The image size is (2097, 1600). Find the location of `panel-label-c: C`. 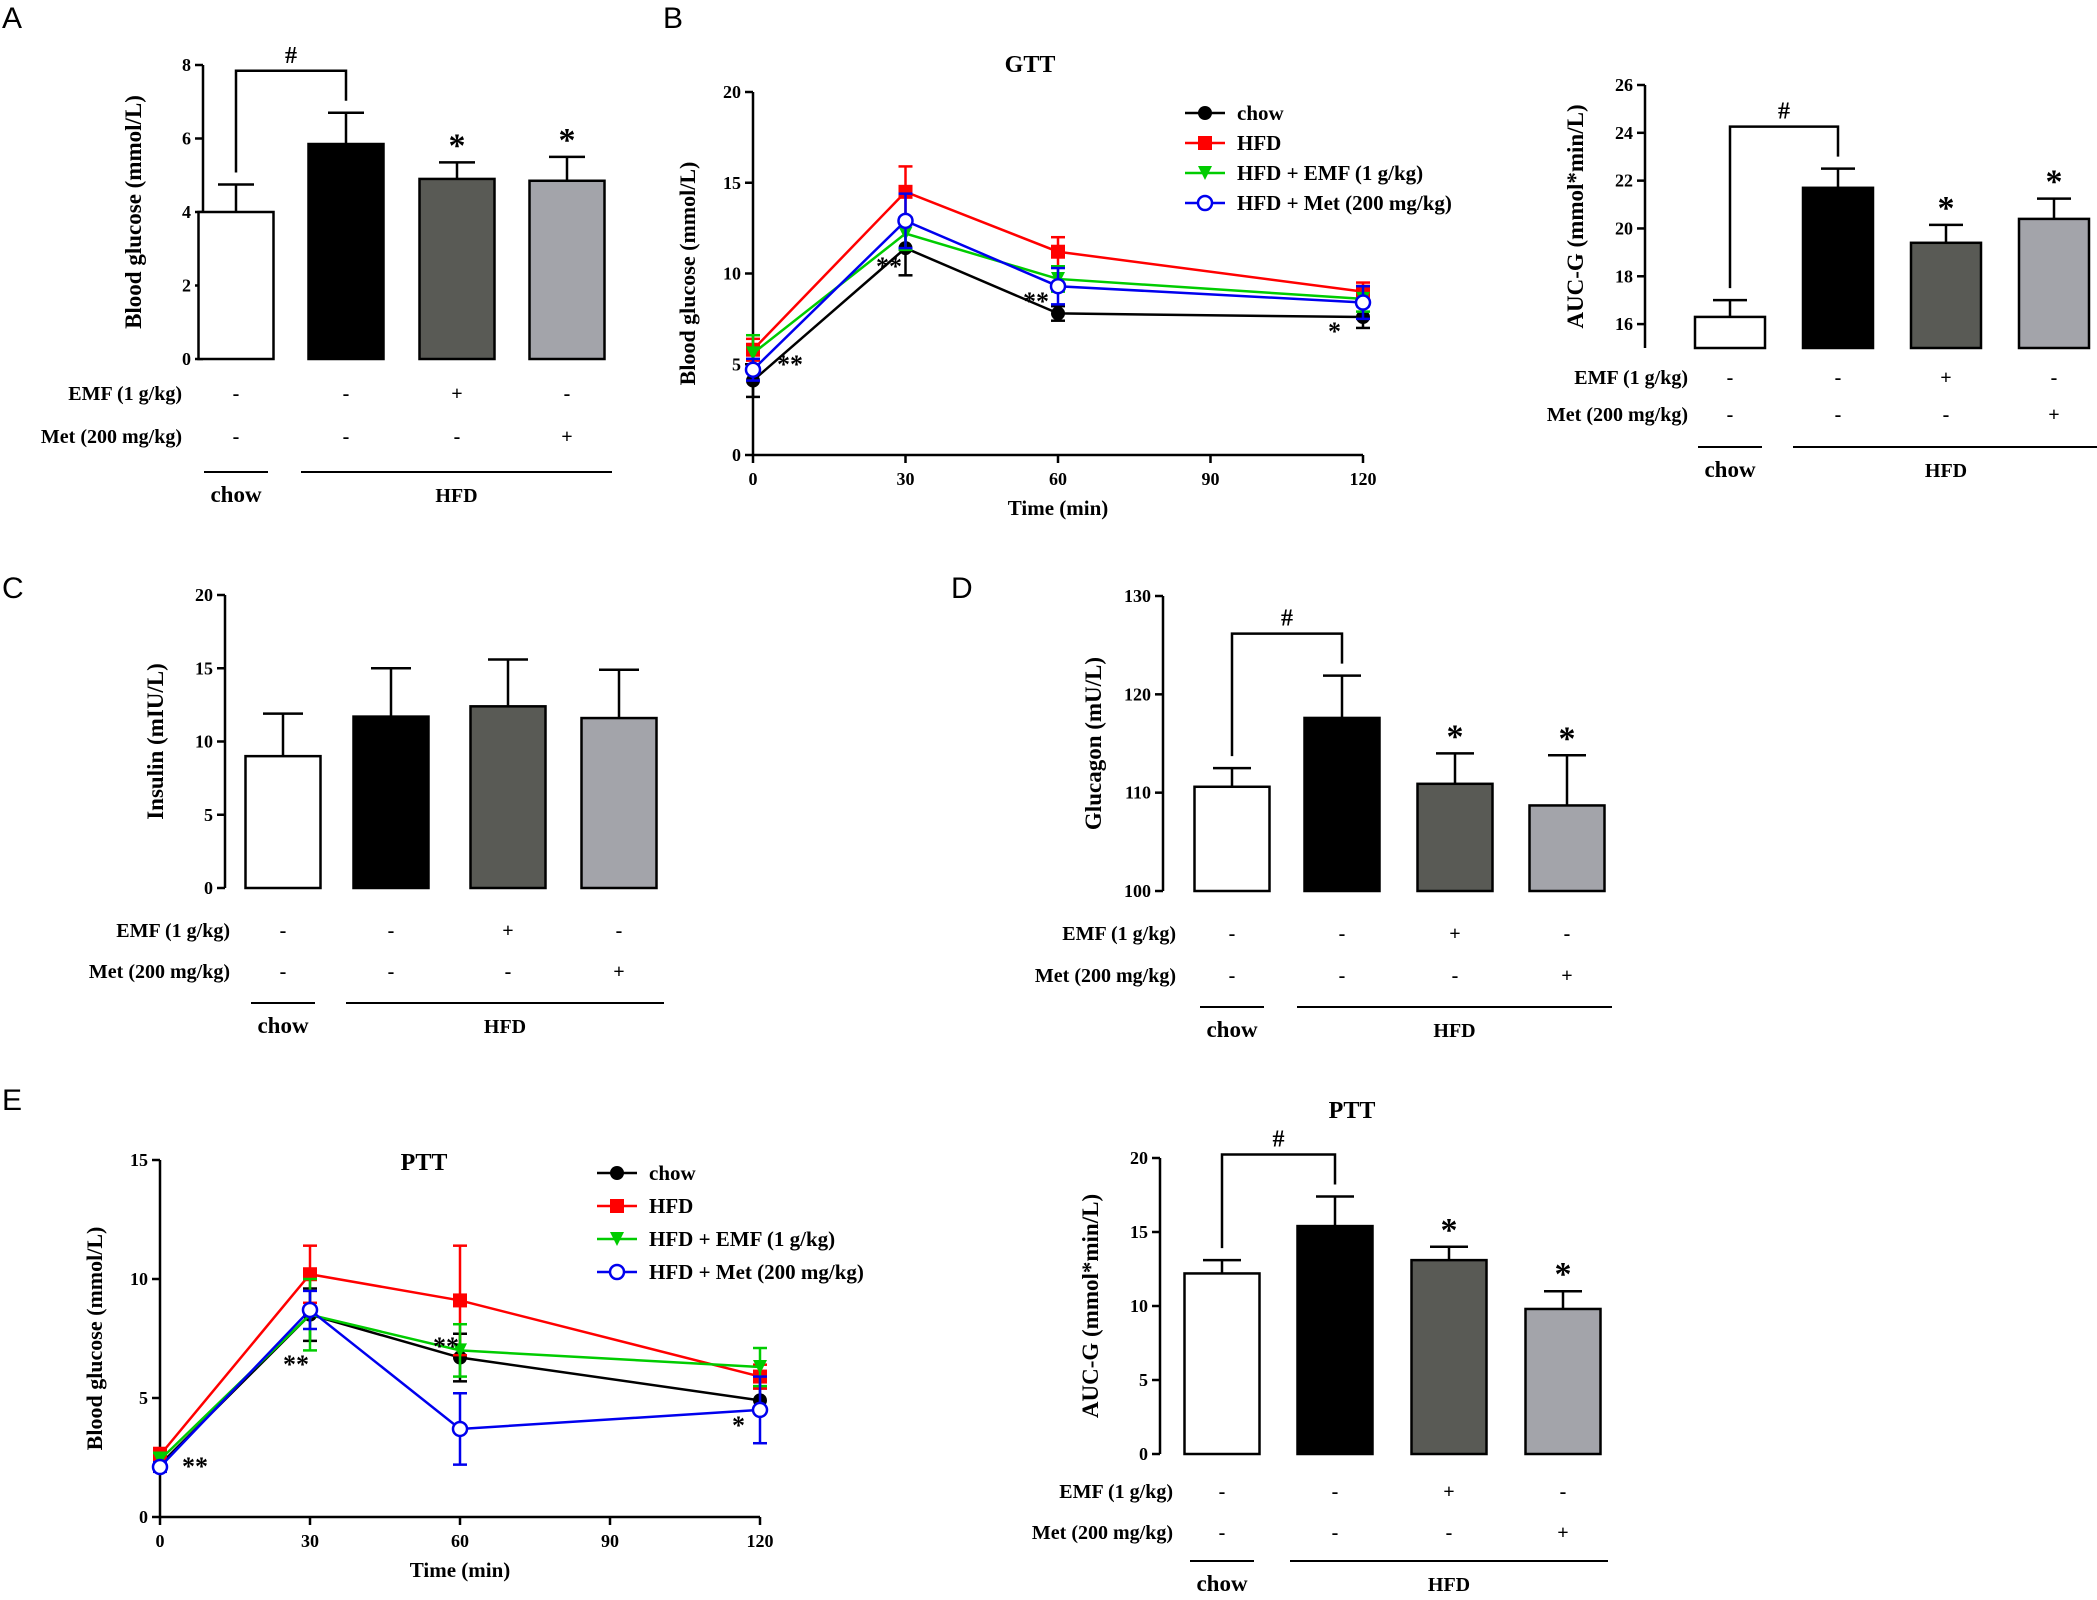

panel-label-c: C is located at coordinates (13, 588).